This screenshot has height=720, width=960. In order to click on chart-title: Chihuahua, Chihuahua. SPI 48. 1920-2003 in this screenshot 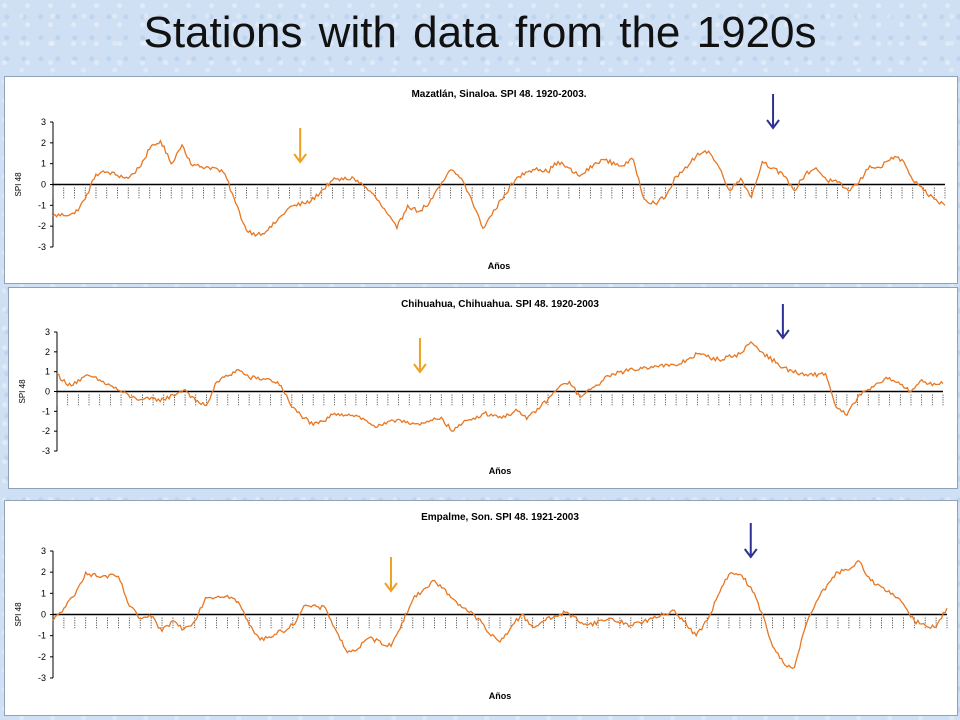, I will do `click(500, 304)`.